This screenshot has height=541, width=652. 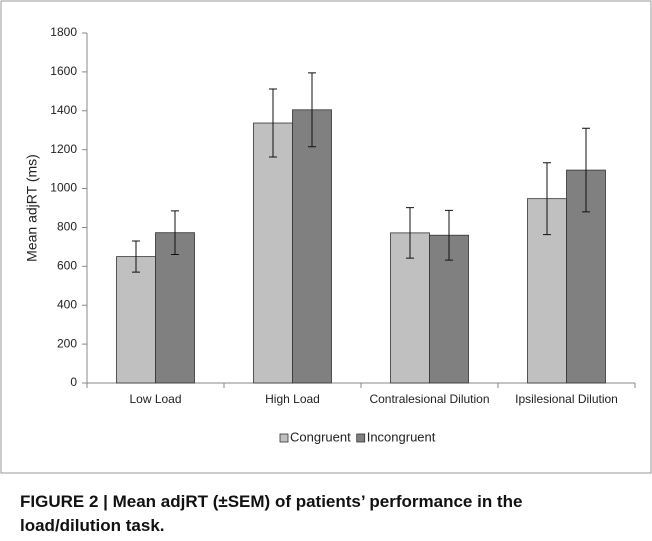 What do you see at coordinates (67, 343) in the screenshot?
I see `y-tick-label: 200` at bounding box center [67, 343].